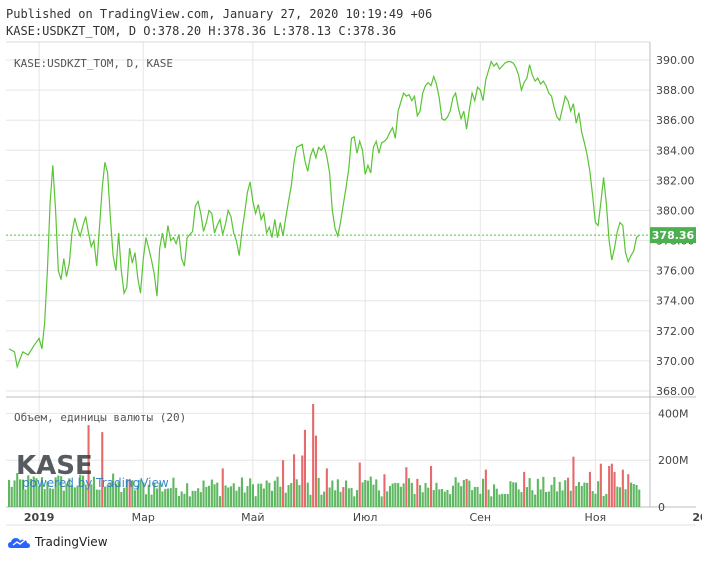  Describe the element at coordinates (673, 413) in the screenshot. I see `volume-axis-label: 400M` at that location.